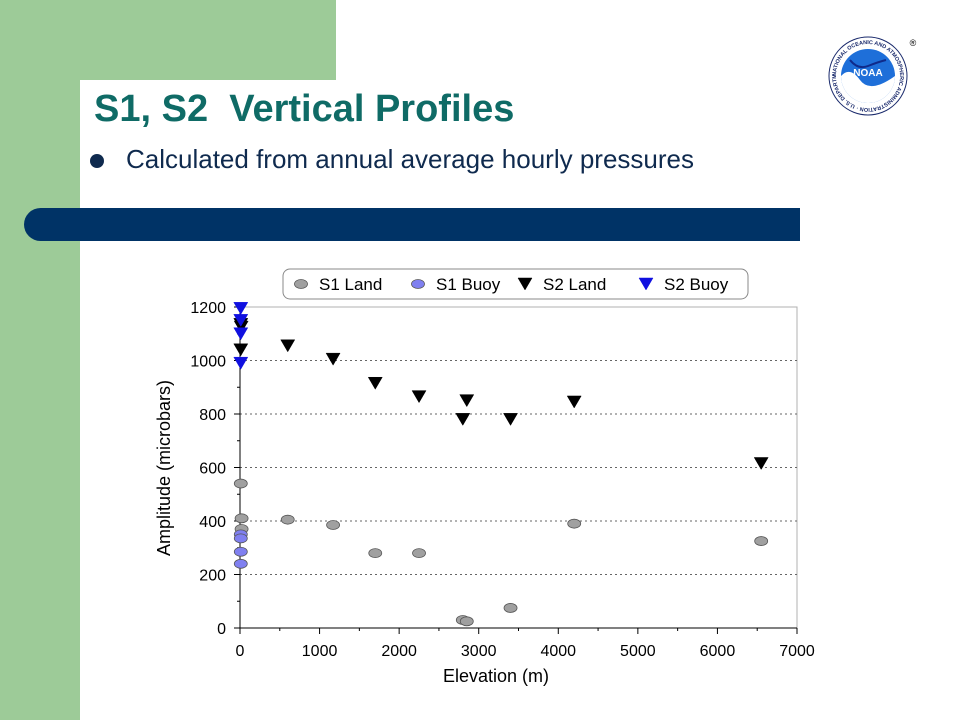 This screenshot has width=960, height=720. Describe the element at coordinates (320, 651) in the screenshot. I see `x-tick-label: 1000` at that location.